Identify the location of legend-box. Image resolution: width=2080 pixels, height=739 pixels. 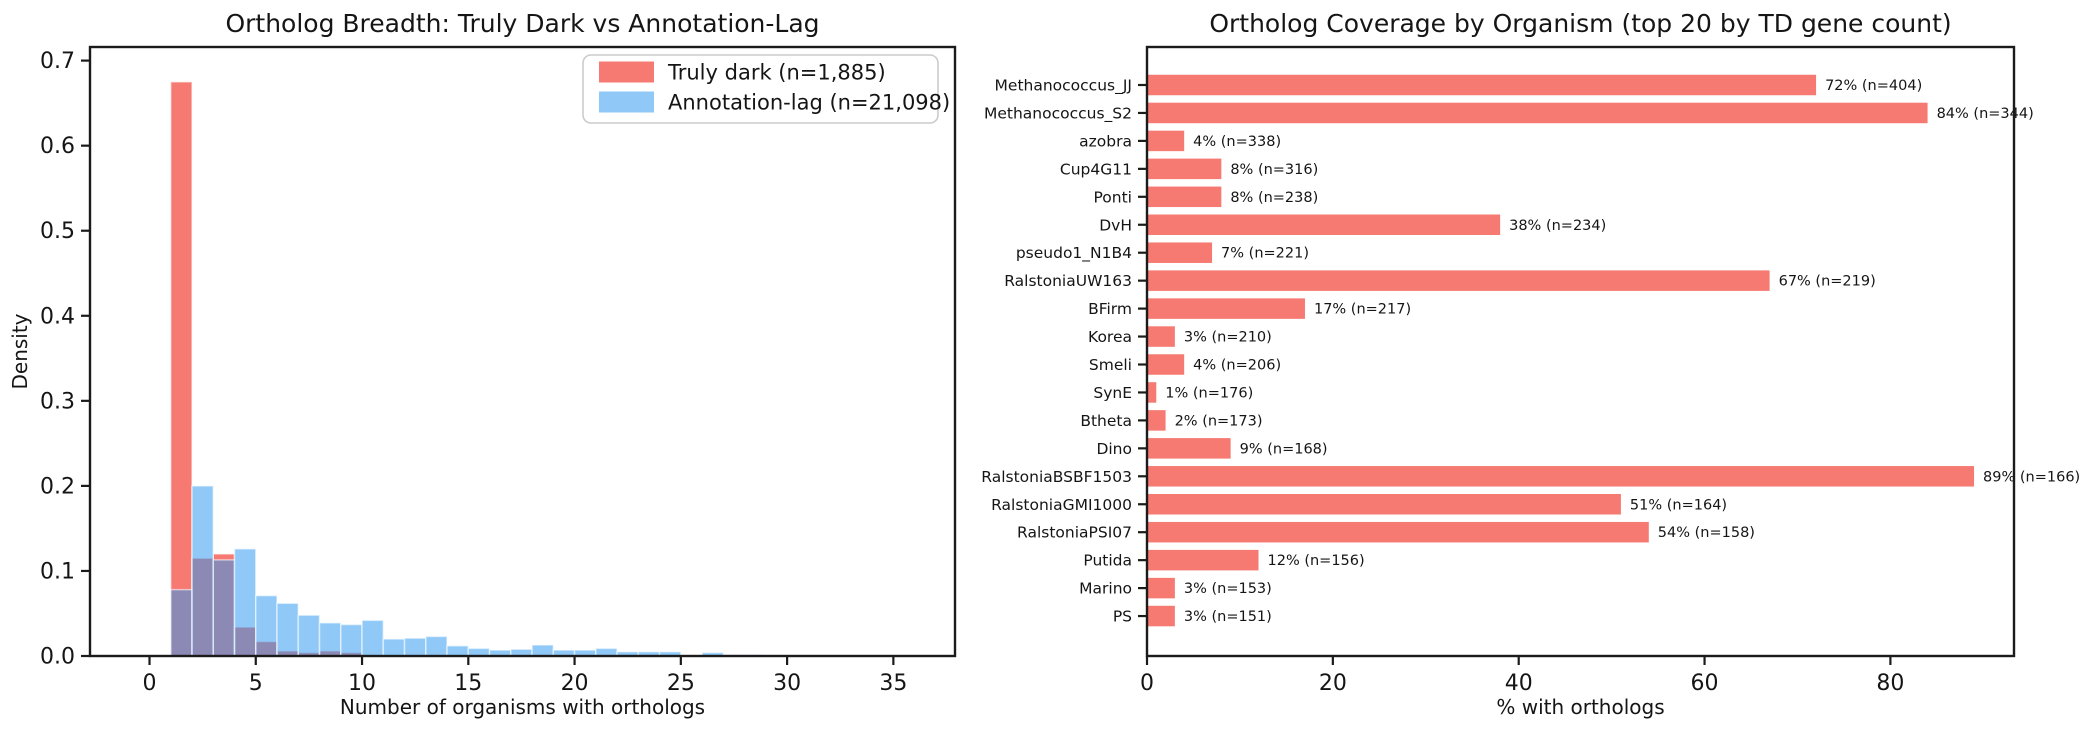
(760, 89).